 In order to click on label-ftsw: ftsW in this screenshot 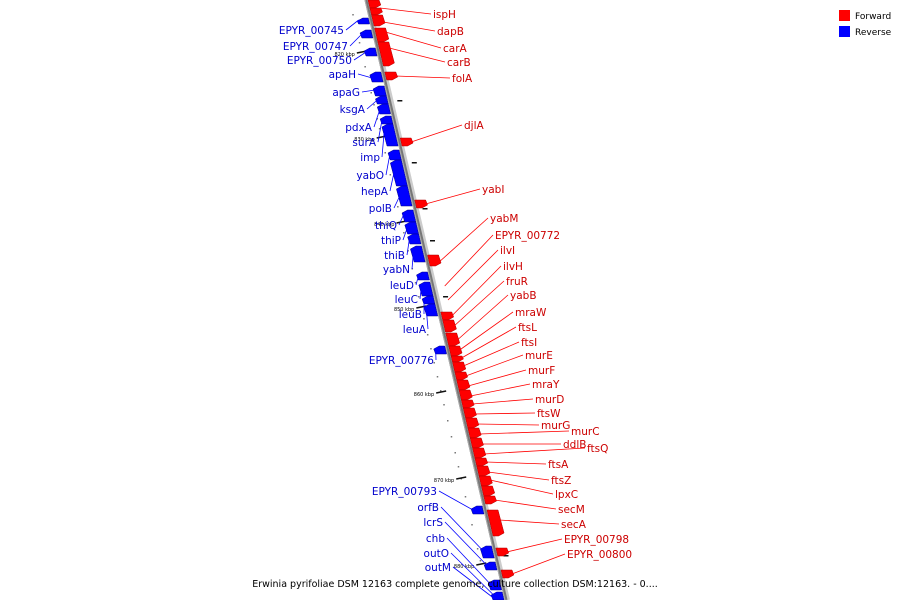, I will do `click(549, 414)`.